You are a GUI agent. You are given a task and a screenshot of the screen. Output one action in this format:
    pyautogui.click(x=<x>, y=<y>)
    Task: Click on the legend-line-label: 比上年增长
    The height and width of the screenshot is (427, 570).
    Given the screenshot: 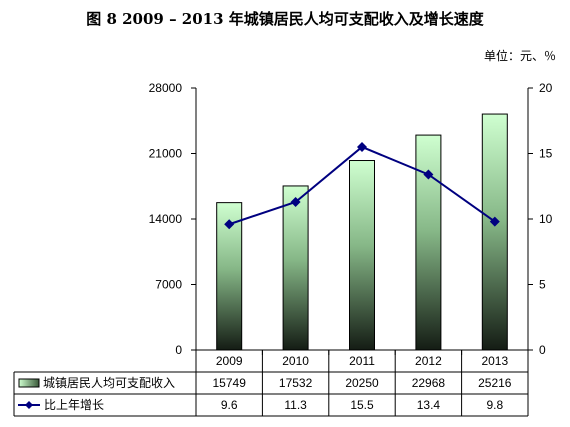 What is the action you would take?
    pyautogui.click(x=74, y=405)
    